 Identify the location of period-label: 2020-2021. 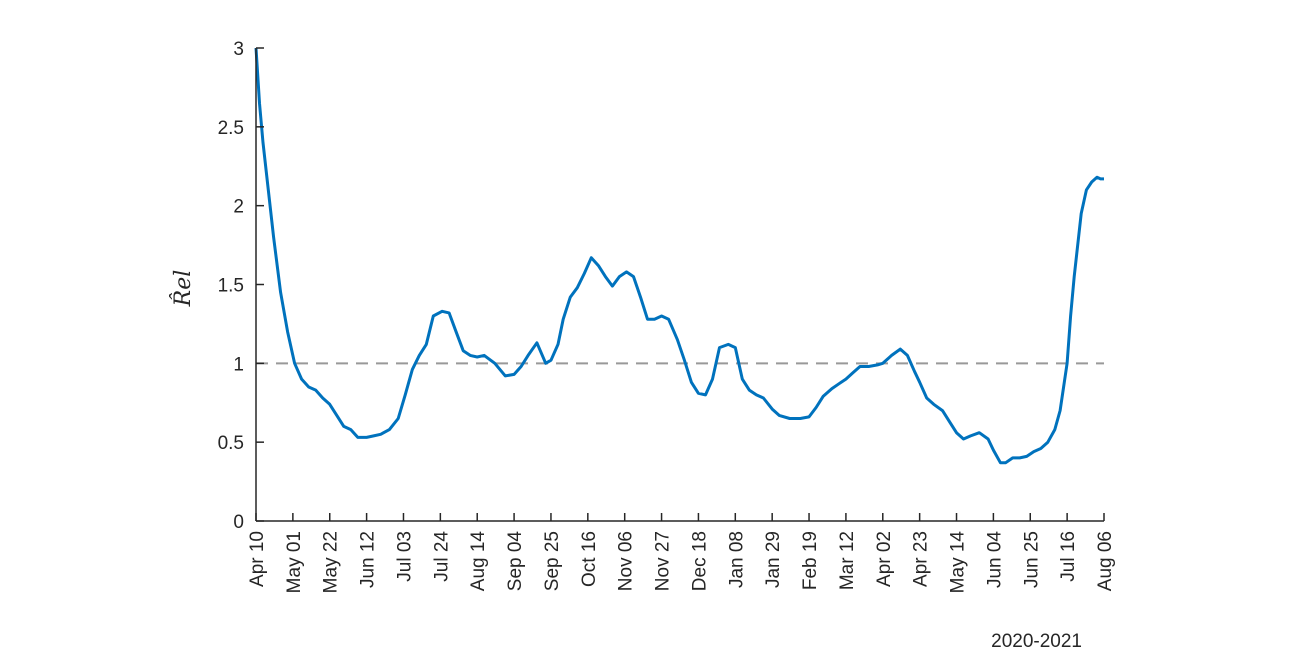
(1036, 641).